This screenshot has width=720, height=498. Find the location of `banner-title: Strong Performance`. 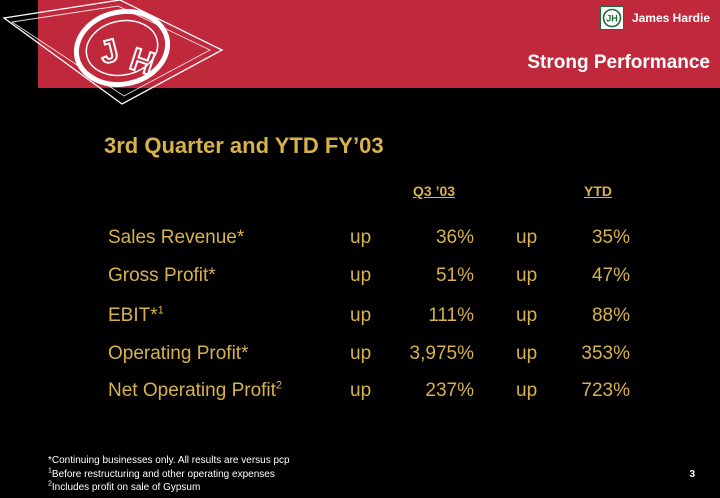

banner-title: Strong Performance is located at coordinates (618, 62).